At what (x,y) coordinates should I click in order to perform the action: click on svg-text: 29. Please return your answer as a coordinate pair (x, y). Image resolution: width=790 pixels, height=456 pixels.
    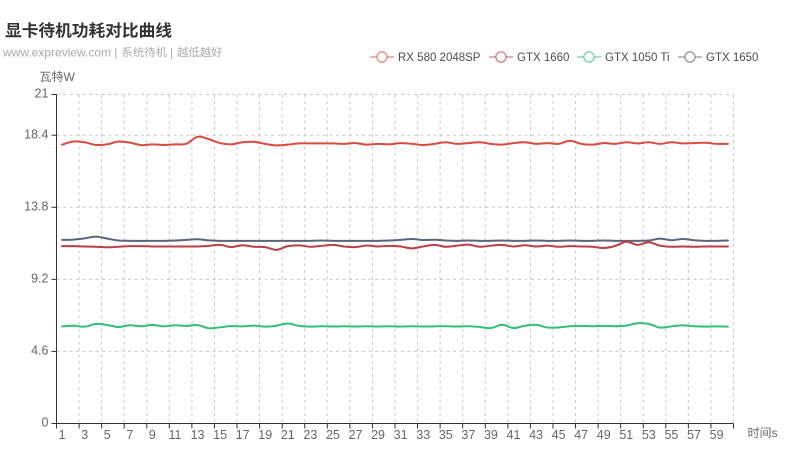
    Looking at the image, I should click on (378, 435).